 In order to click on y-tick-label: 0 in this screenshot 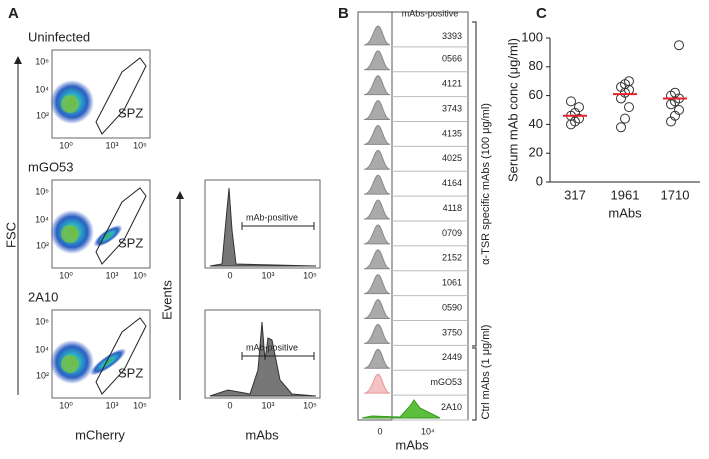, I will do `click(539, 180)`.